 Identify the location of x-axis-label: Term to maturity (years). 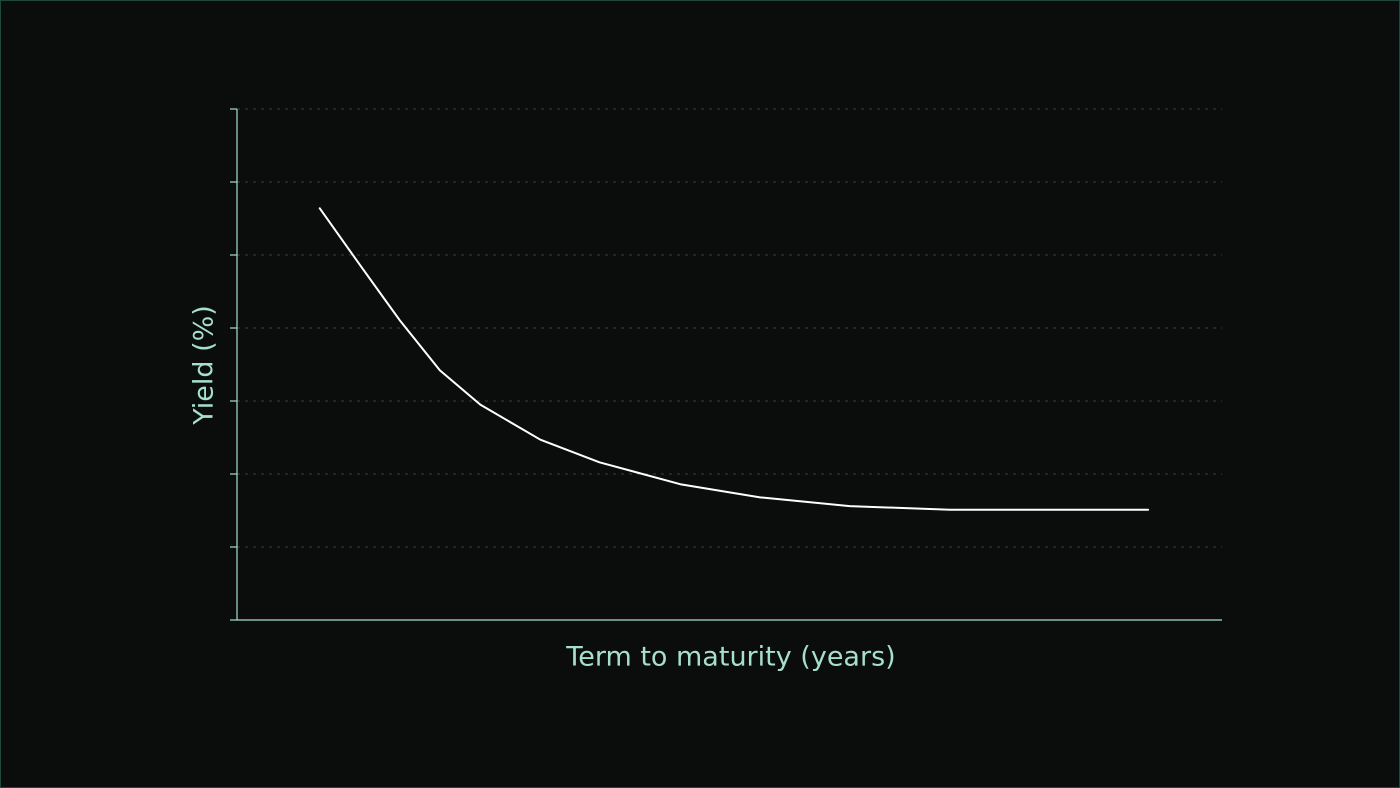
(730, 657).